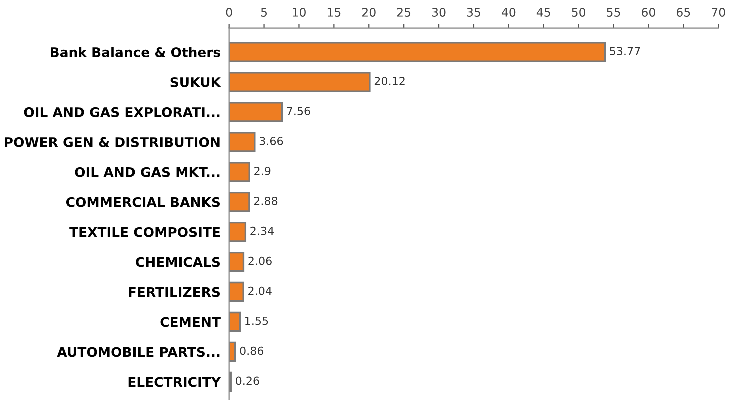 Image resolution: width=747 pixels, height=404 pixels. Describe the element at coordinates (262, 231) in the screenshot. I see `data-label: 2.34` at that location.